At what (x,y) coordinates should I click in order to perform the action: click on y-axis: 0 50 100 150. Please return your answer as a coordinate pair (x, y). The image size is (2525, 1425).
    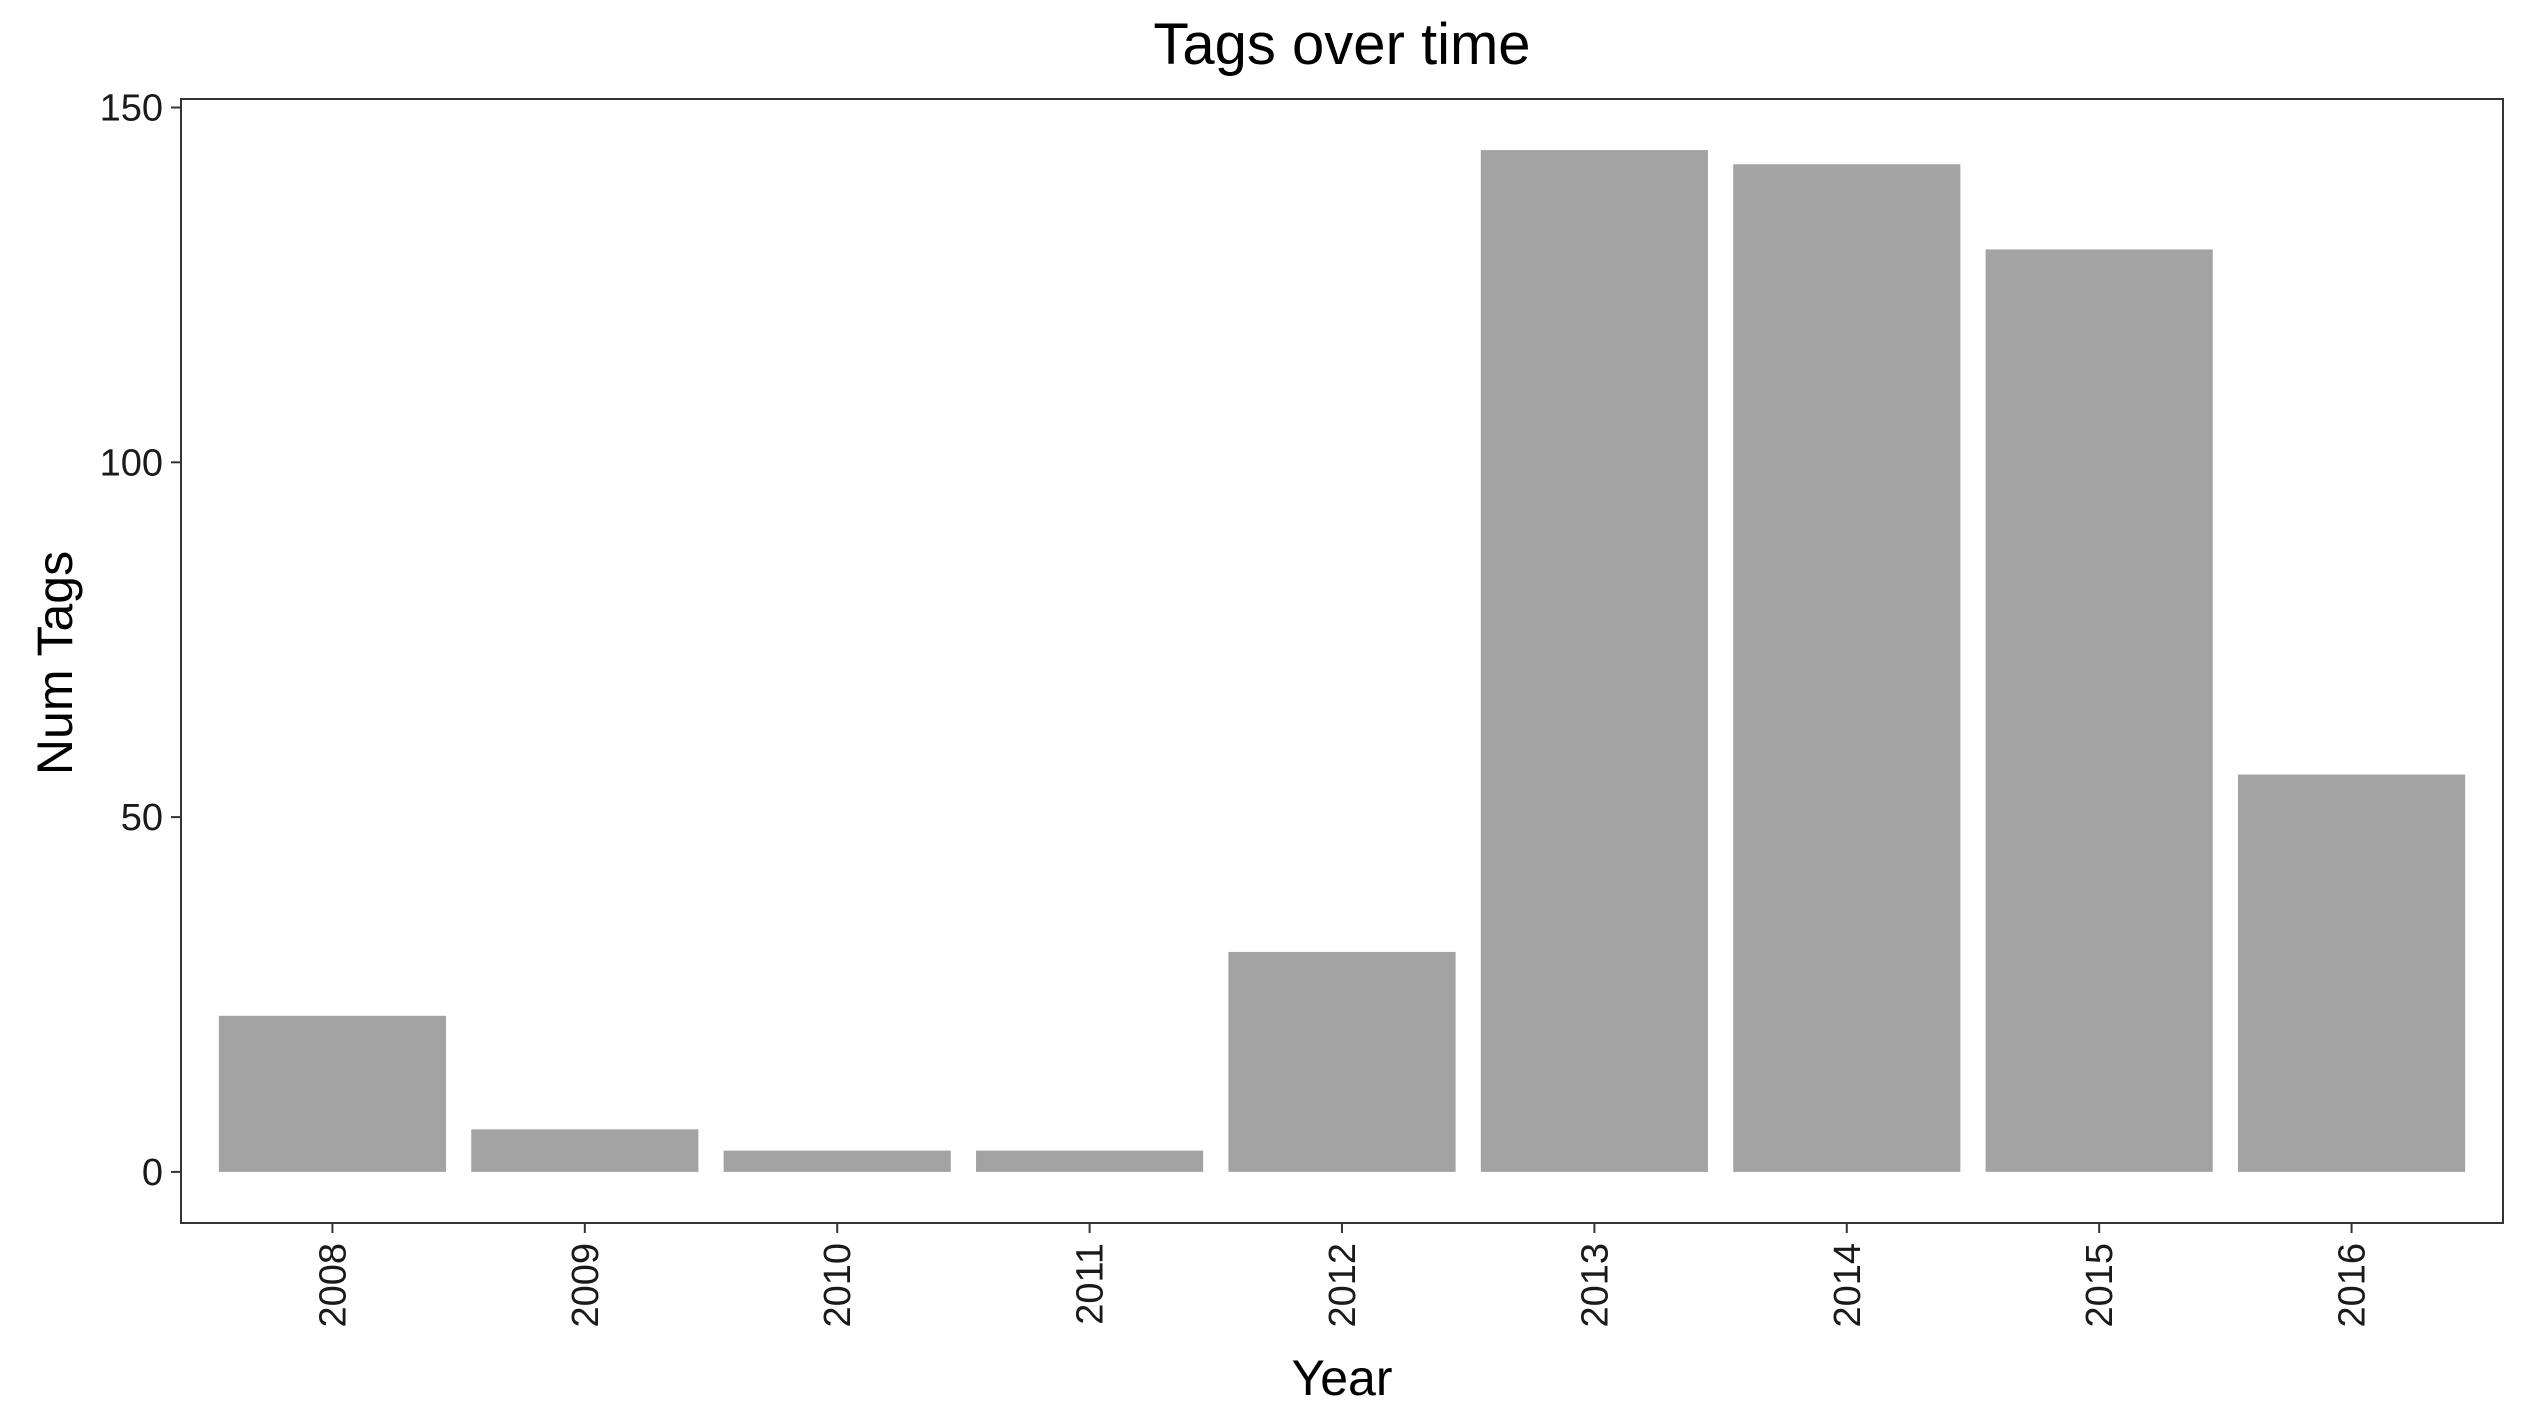
    Looking at the image, I should click on (140, 641).